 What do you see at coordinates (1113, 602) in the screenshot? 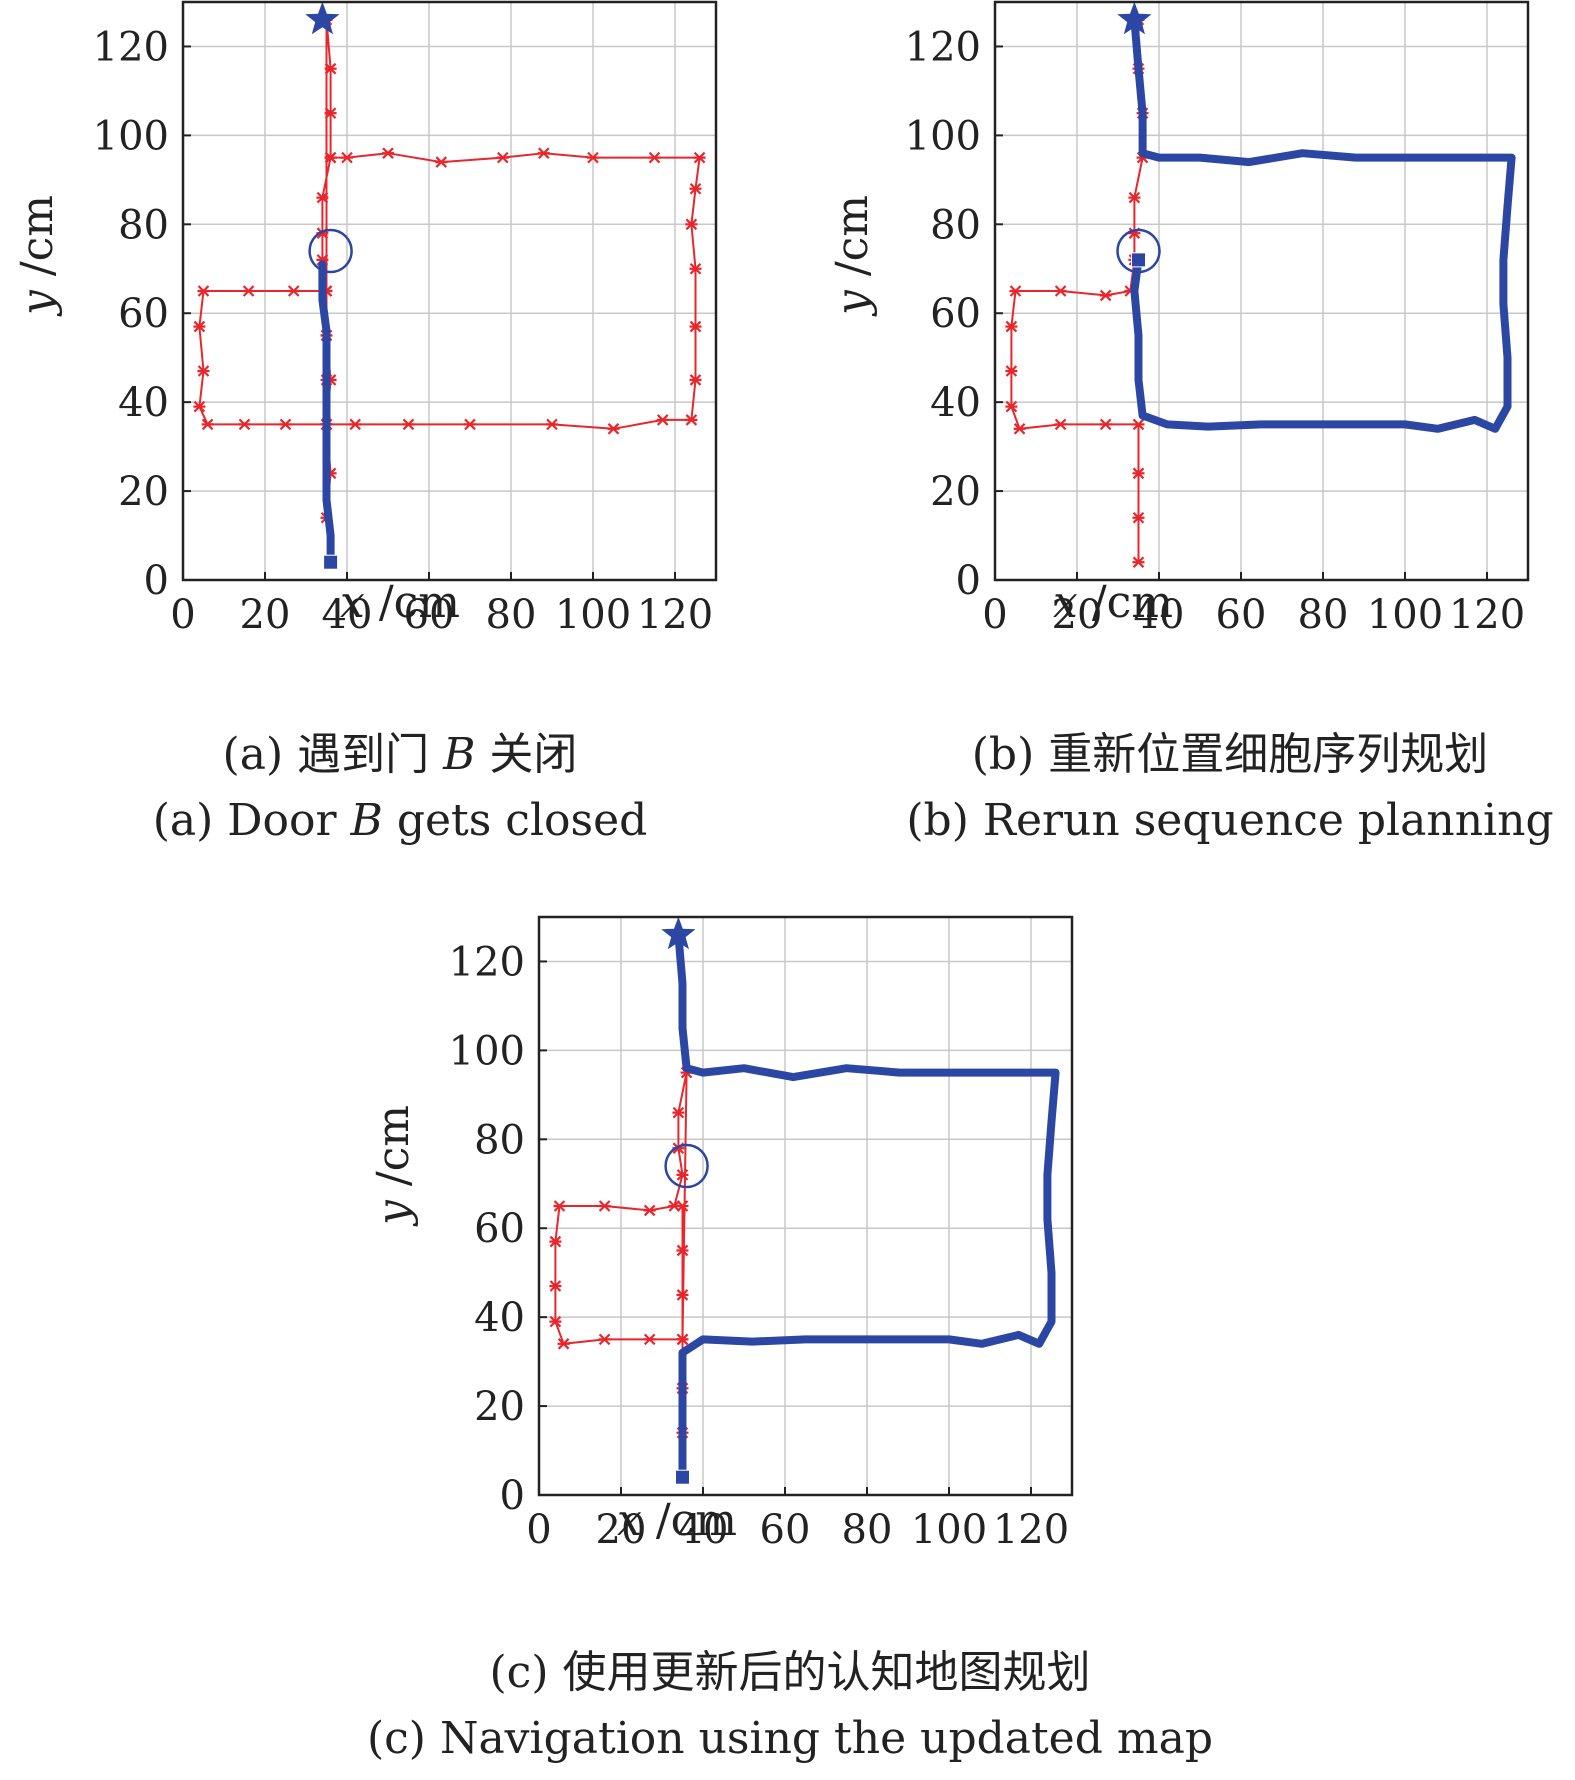
I see `x-axis-label: x/cm` at bounding box center [1113, 602].